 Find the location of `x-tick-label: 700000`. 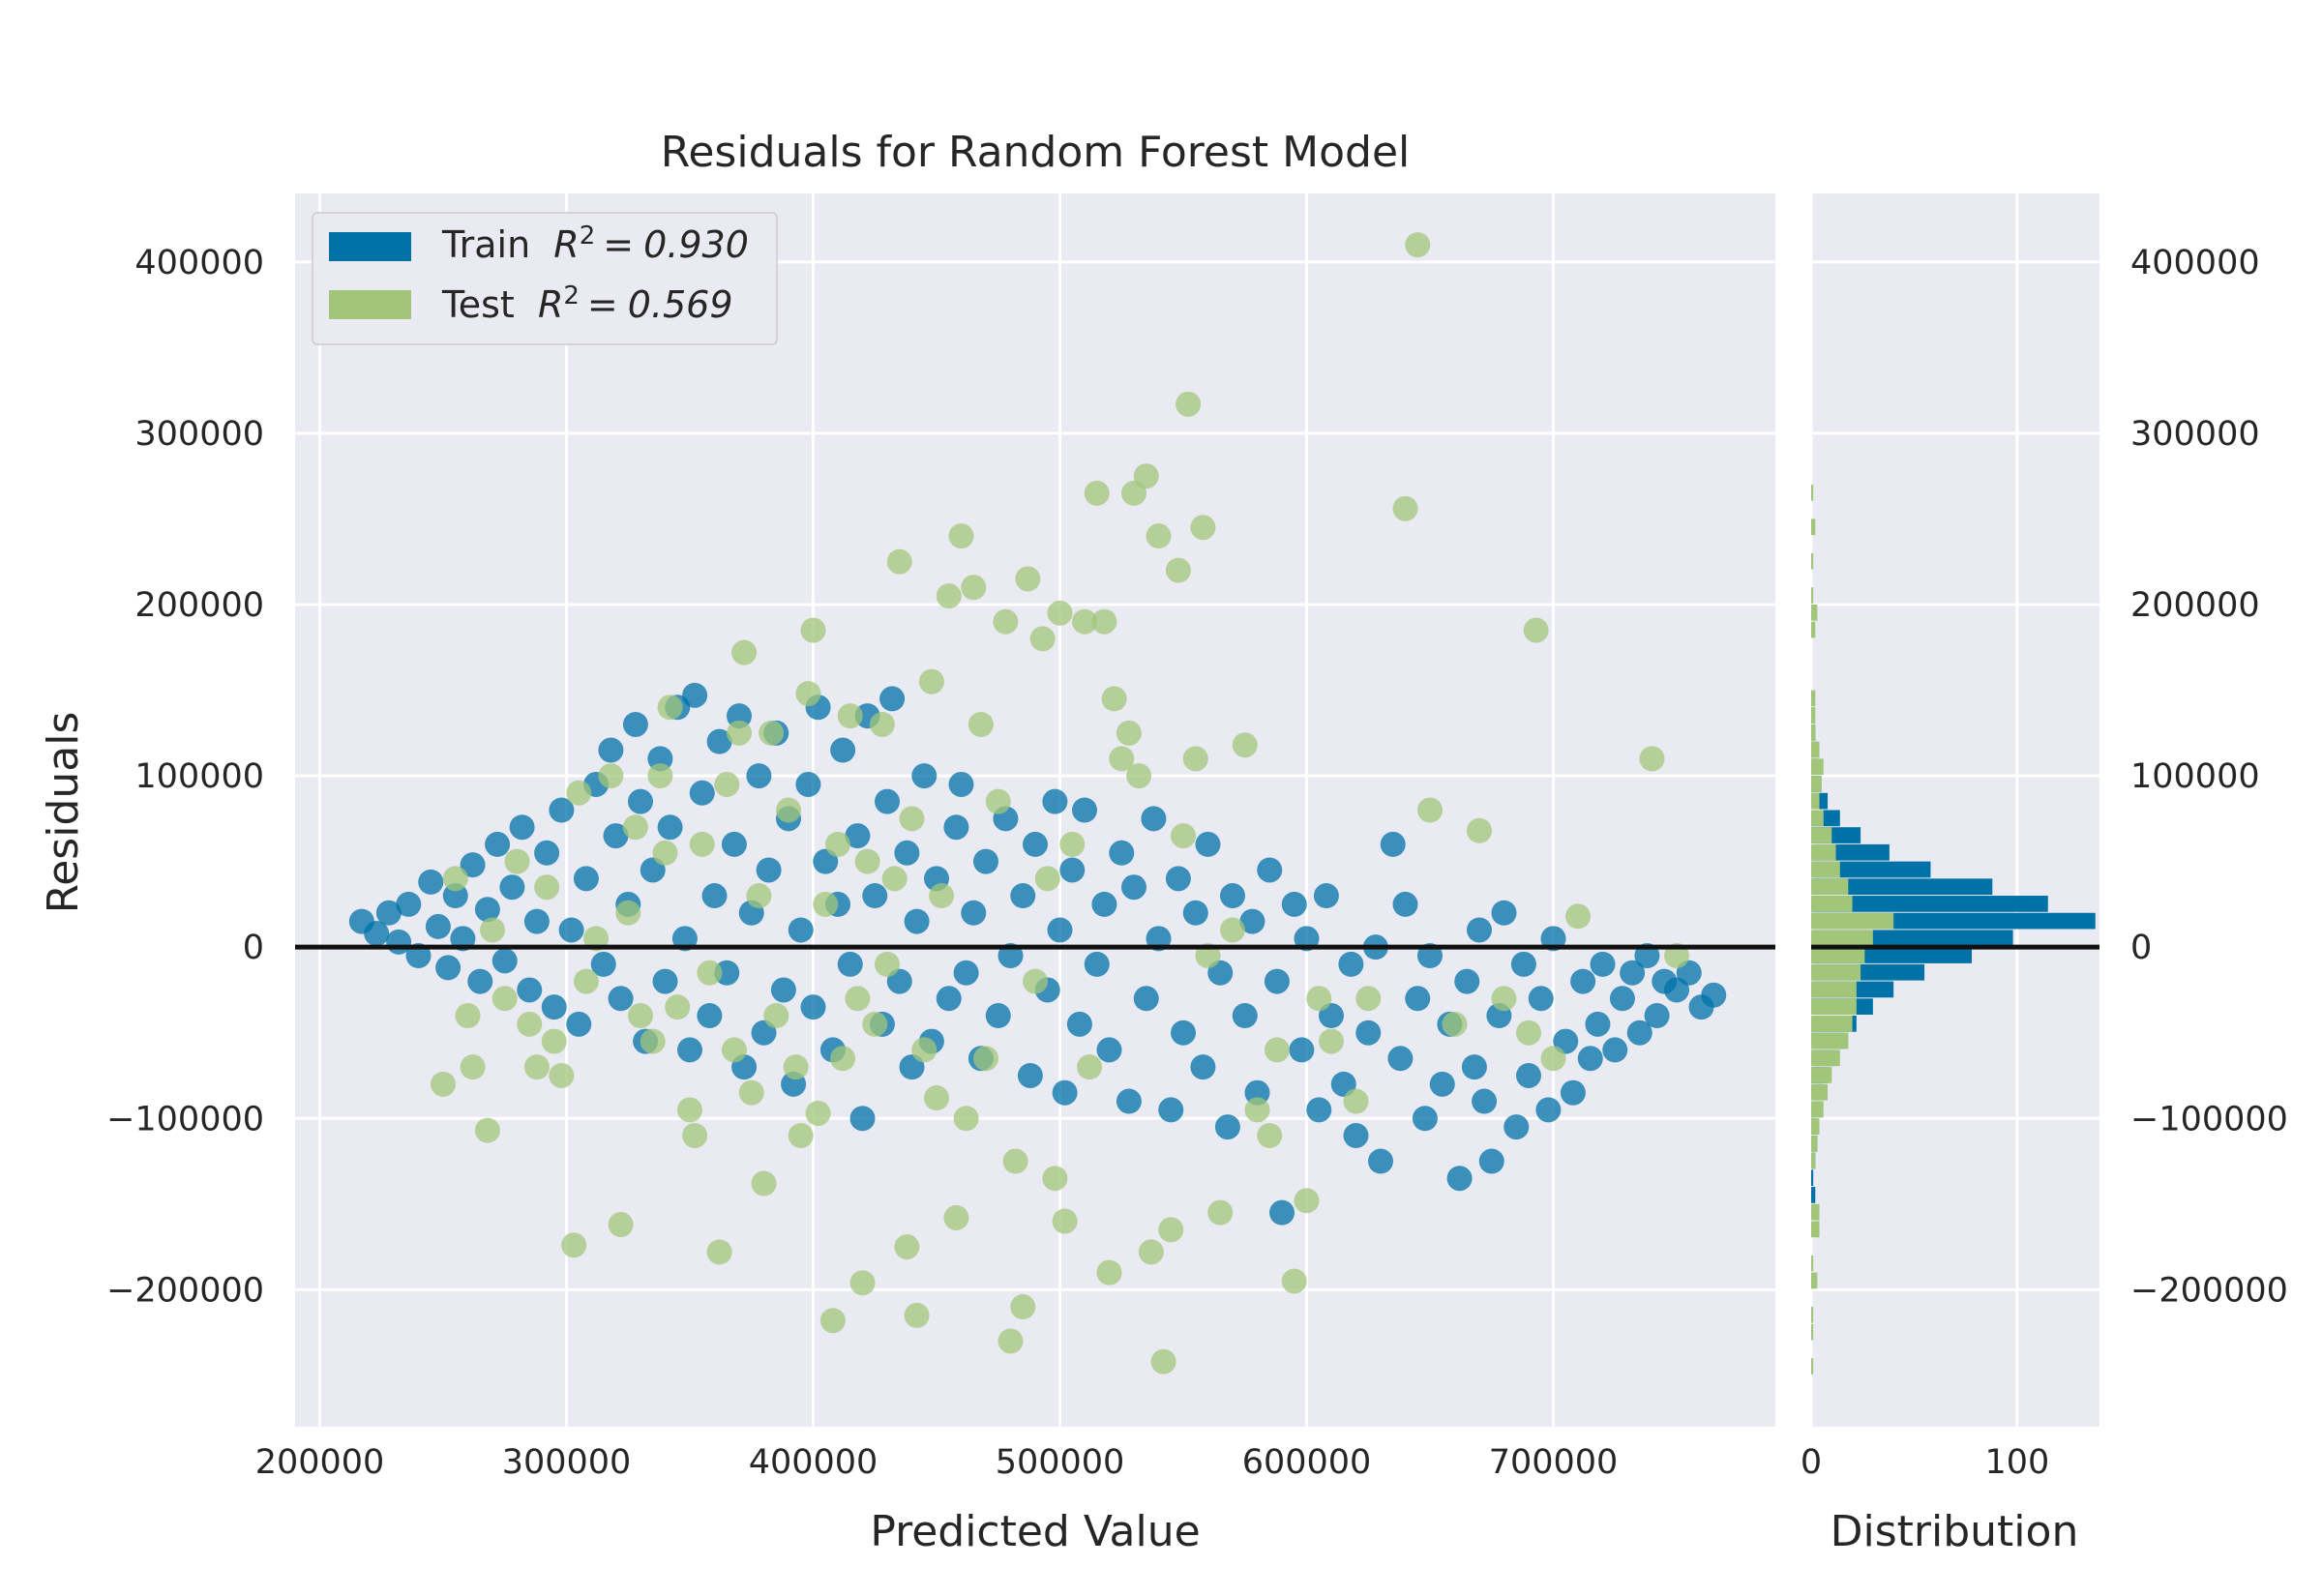

x-tick-label: 700000 is located at coordinates (1554, 1462).